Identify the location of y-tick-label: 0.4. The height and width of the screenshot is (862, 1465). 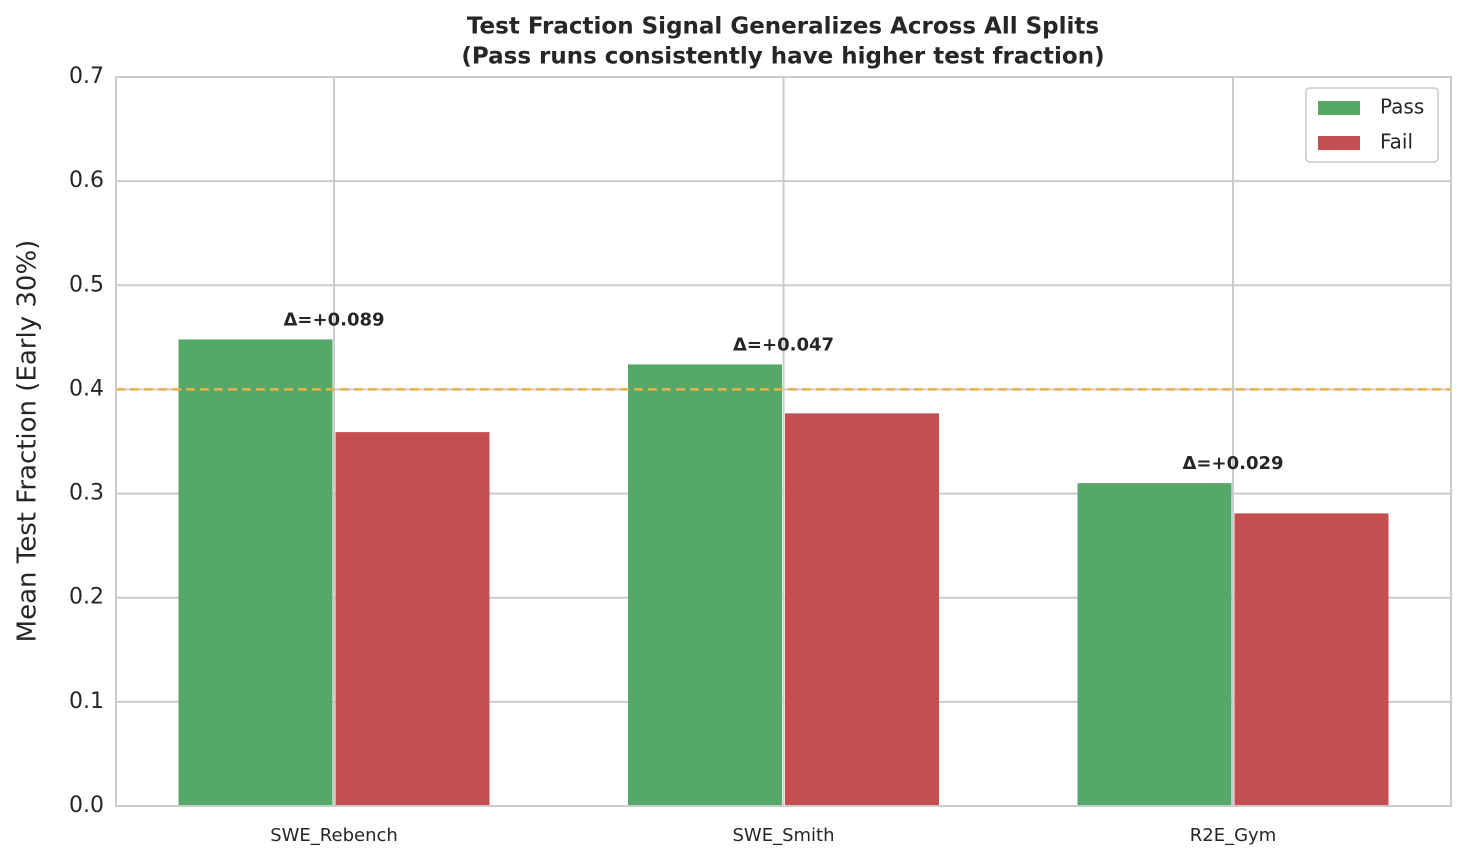
(86, 388).